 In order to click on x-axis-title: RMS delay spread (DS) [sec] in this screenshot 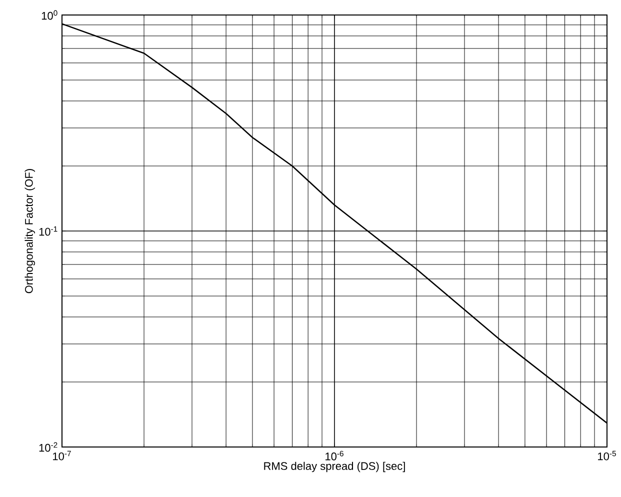, I will do `click(334, 467)`.